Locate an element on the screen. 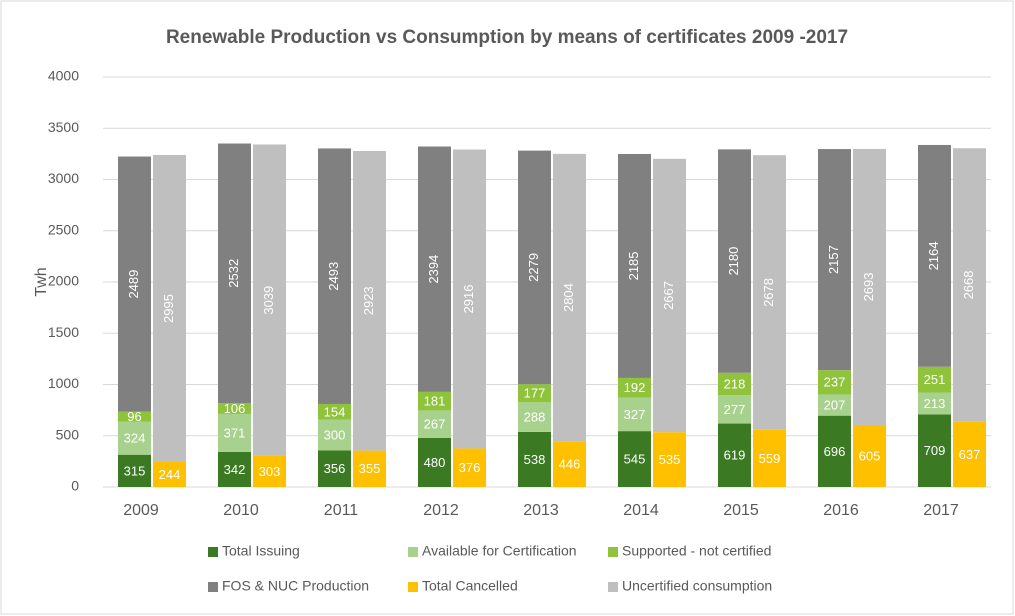 The image size is (1015, 616). legend-label: Total Cancelled is located at coordinates (470, 586).